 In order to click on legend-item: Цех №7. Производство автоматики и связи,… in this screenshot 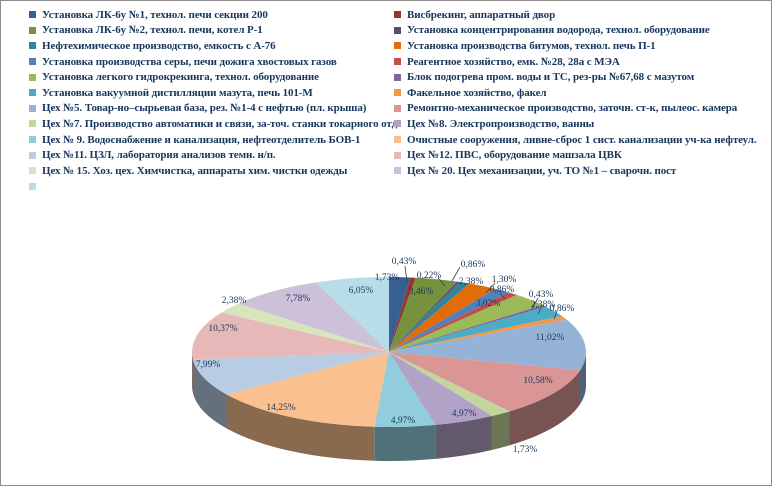, I will do `click(214, 124)`.